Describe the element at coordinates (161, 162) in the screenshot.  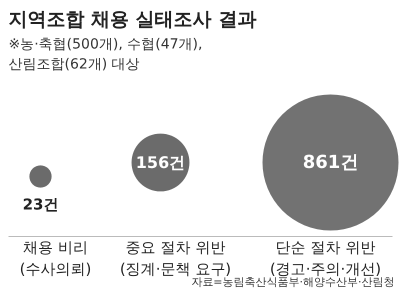
I see `data-label: 156건` at that location.